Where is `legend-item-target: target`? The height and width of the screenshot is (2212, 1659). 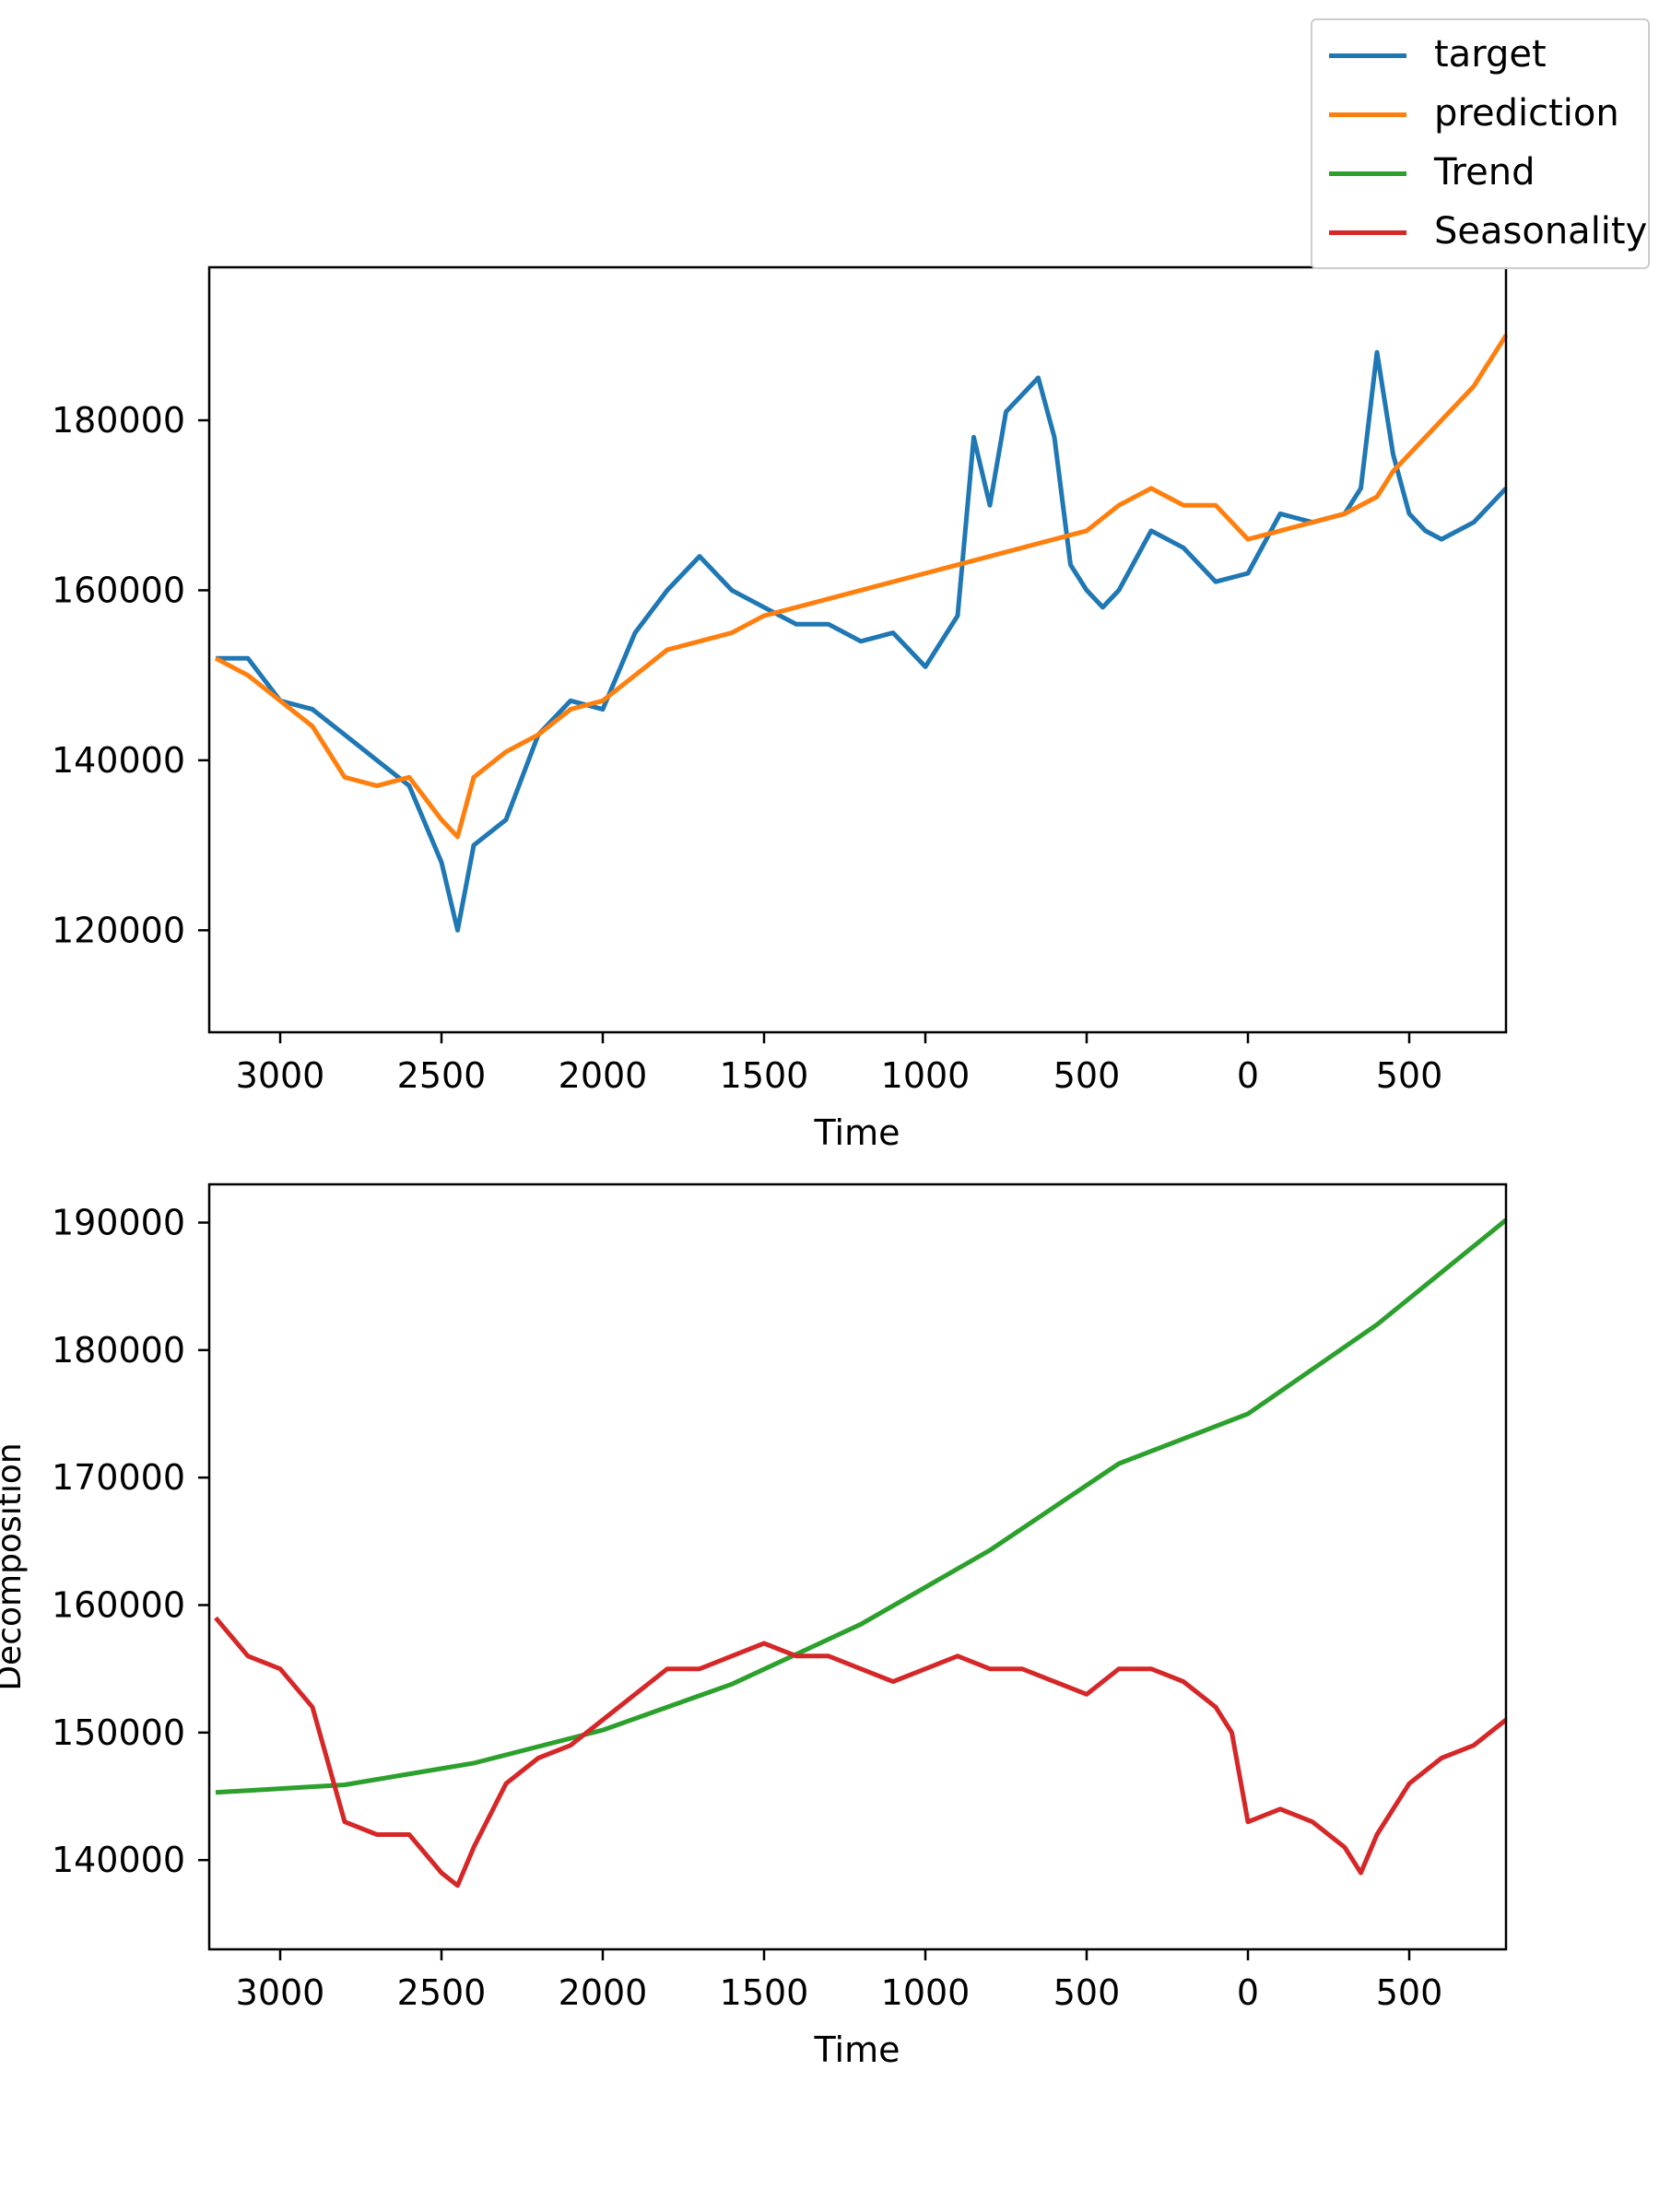 legend-item-target: target is located at coordinates (1480, 55).